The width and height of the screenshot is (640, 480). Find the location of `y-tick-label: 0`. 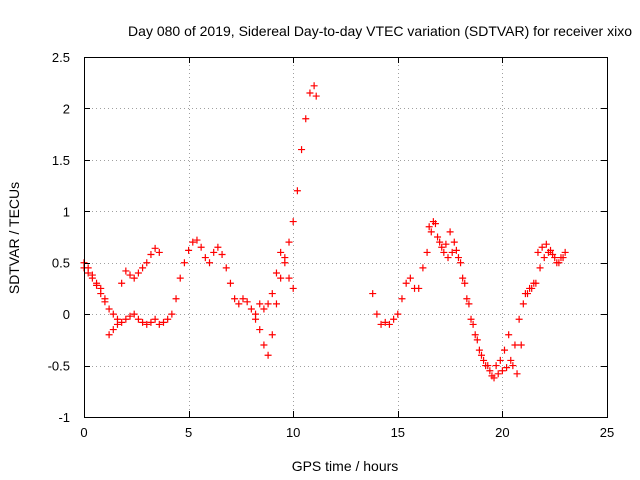

y-tick-label: 0 is located at coordinates (66, 314).